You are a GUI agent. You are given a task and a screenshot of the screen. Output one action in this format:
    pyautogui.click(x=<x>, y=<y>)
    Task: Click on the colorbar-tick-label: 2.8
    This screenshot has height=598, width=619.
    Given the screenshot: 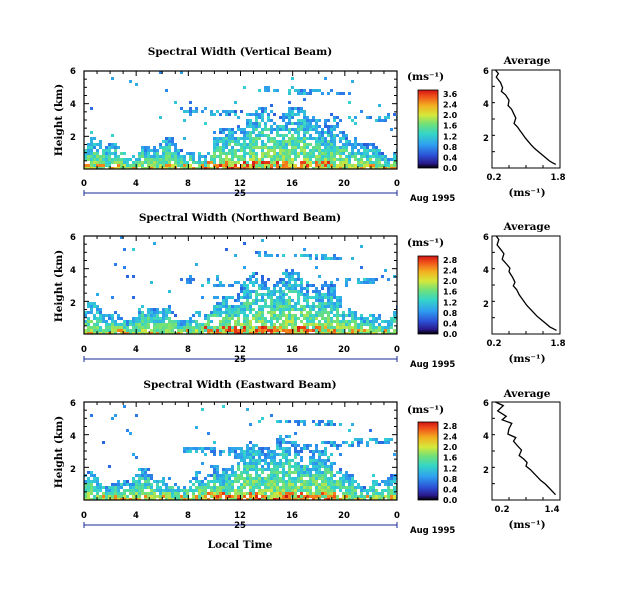 What is the action you would take?
    pyautogui.click(x=450, y=426)
    